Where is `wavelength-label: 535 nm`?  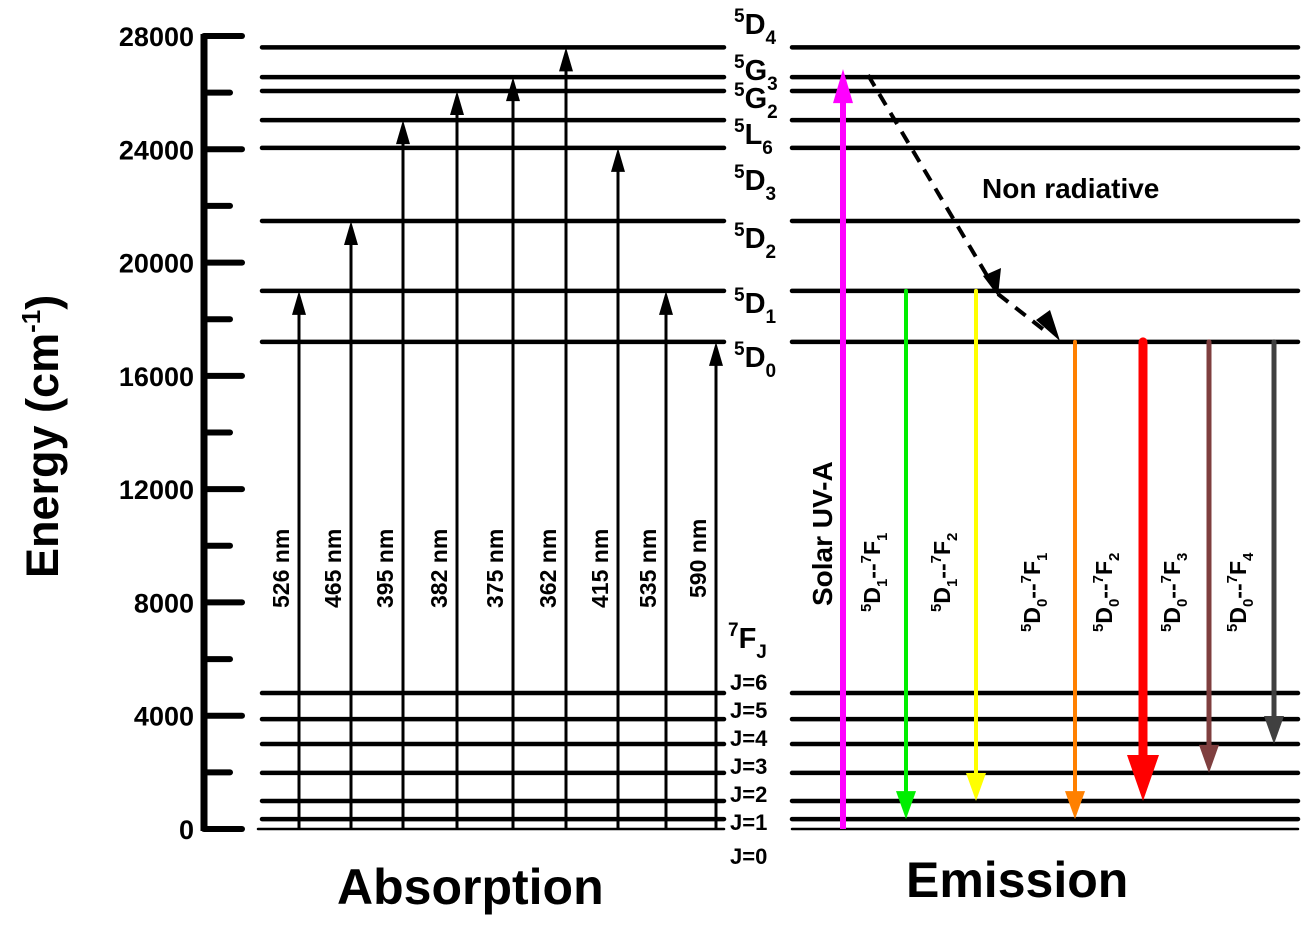 wavelength-label: 535 nm is located at coordinates (648, 568).